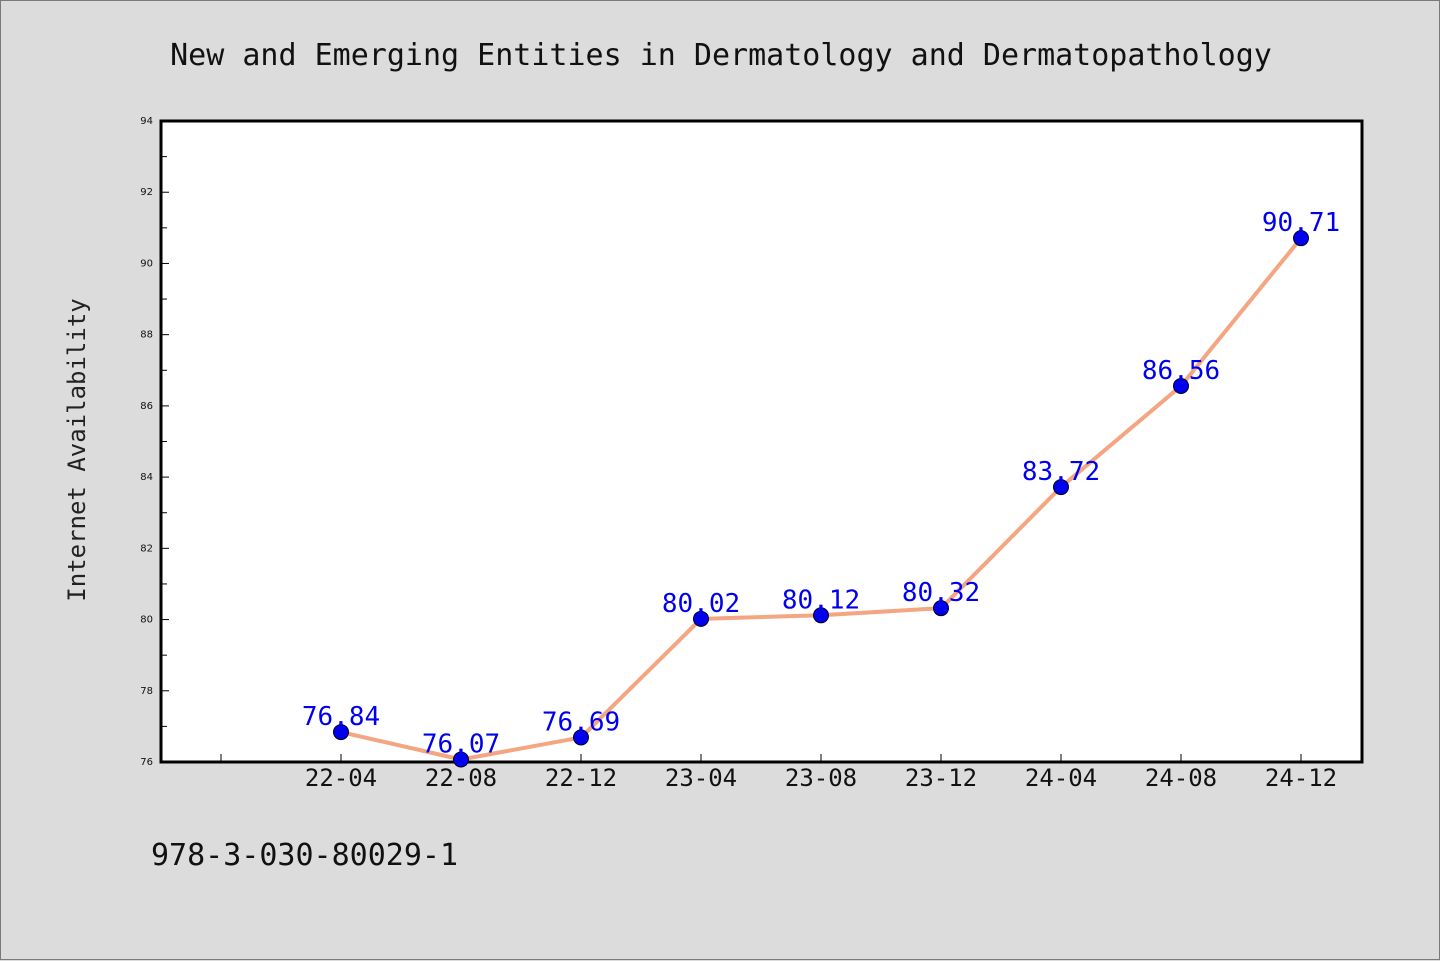 This screenshot has width=1440, height=961. I want to click on x-tick-label: 24-04, so click(1061, 778).